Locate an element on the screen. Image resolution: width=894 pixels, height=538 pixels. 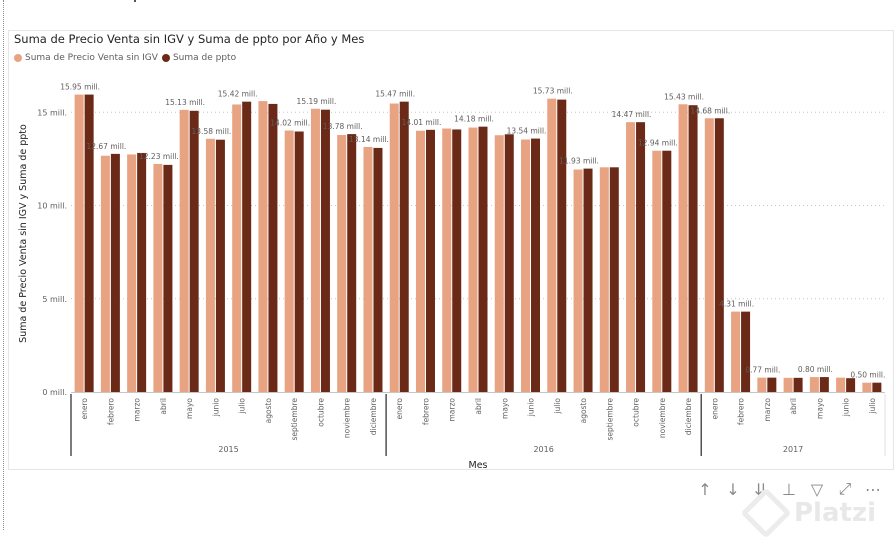
bar-precio-2015-mayo is located at coordinates (184, 251).